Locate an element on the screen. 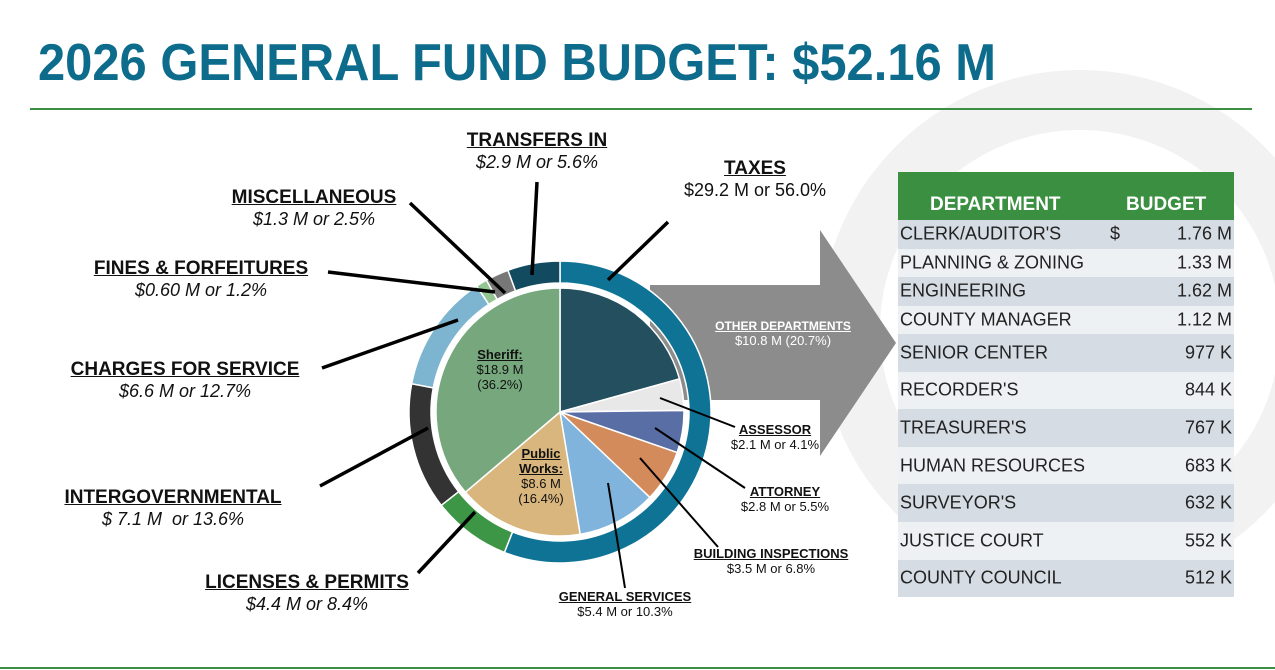 Image resolution: width=1275 pixels, height=670 pixels. budget: 632 K is located at coordinates (1208, 502).